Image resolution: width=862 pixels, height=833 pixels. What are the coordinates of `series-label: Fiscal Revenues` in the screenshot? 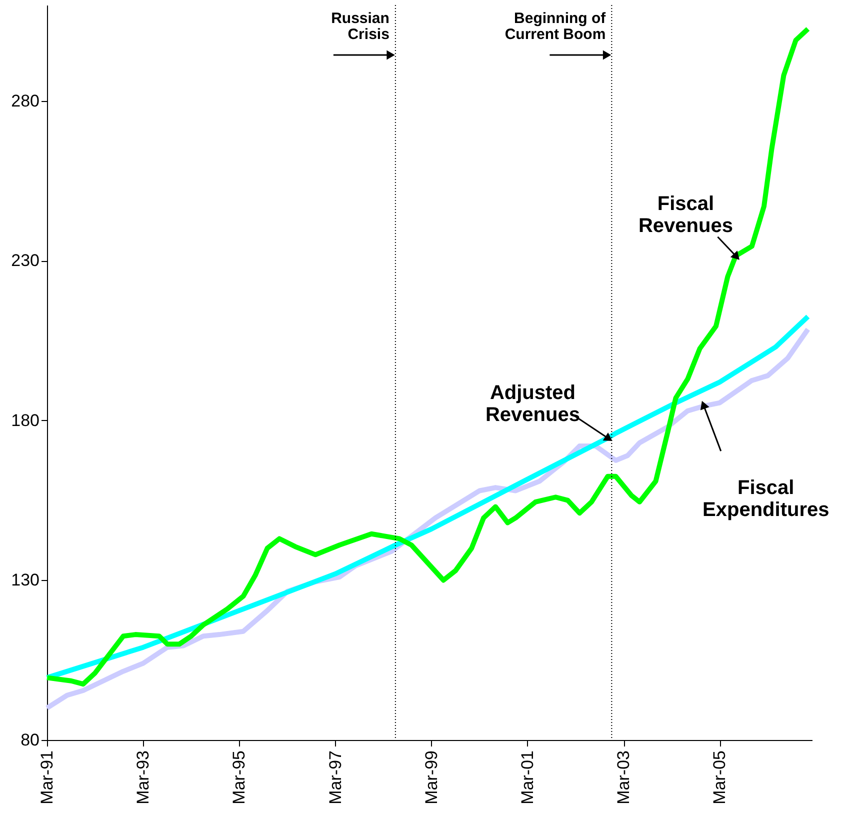 It's located at (685, 214).